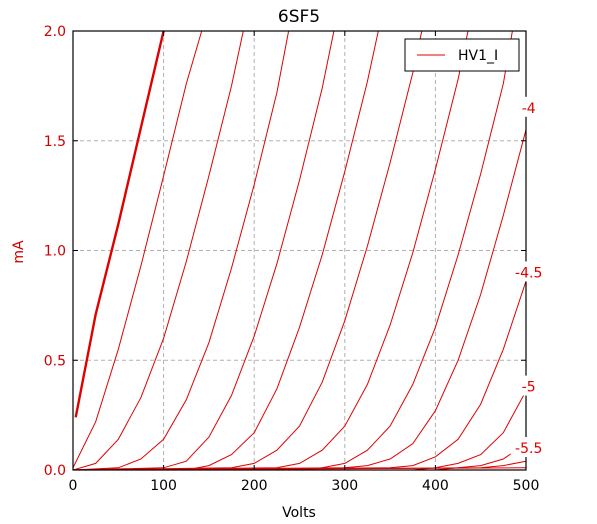 The image size is (597, 524). Describe the element at coordinates (73, 486) in the screenshot. I see `x-tick-label-0: 0` at that location.